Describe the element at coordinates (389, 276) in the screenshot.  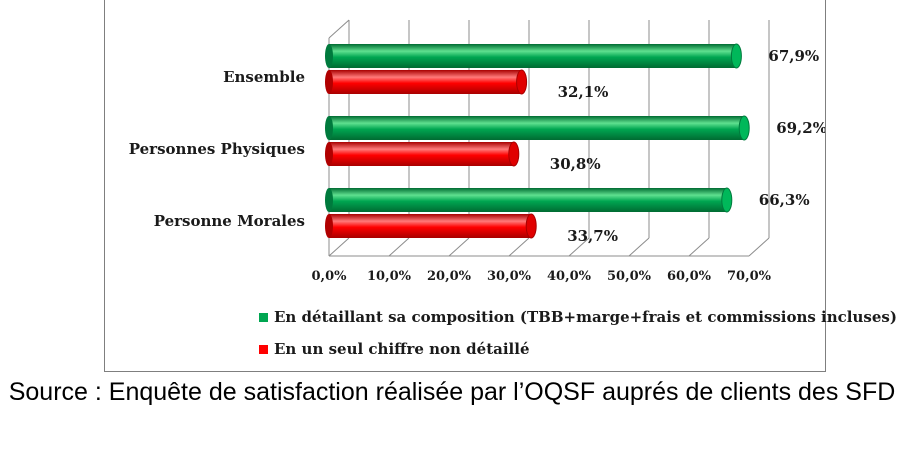
I see `x-tick-label: 10,0%` at that location.